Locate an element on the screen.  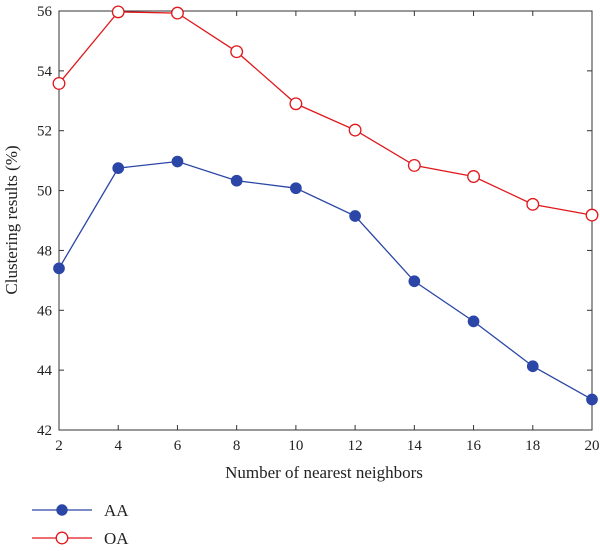
legend-marker-aa is located at coordinates (62, 510).